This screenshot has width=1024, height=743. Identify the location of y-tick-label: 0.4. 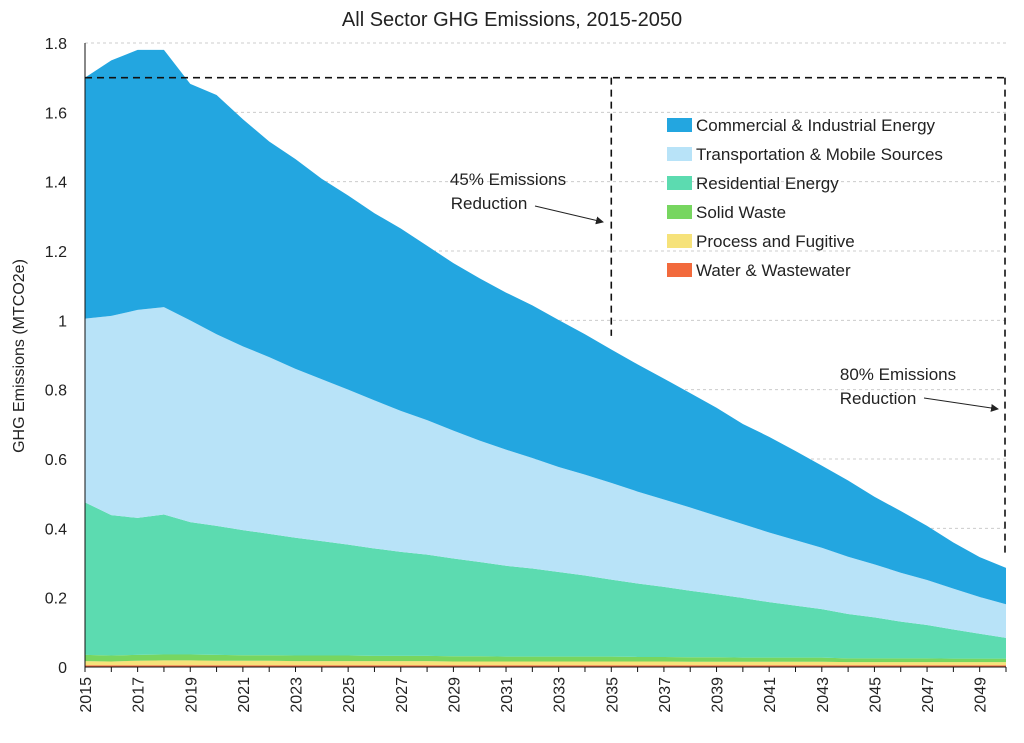
(56, 529).